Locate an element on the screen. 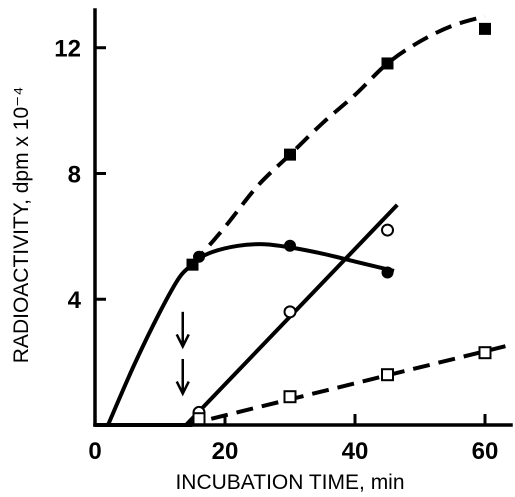 Image resolution: width=515 pixels, height=497 pixels. y-tick-label: 12 is located at coordinates (67, 49).